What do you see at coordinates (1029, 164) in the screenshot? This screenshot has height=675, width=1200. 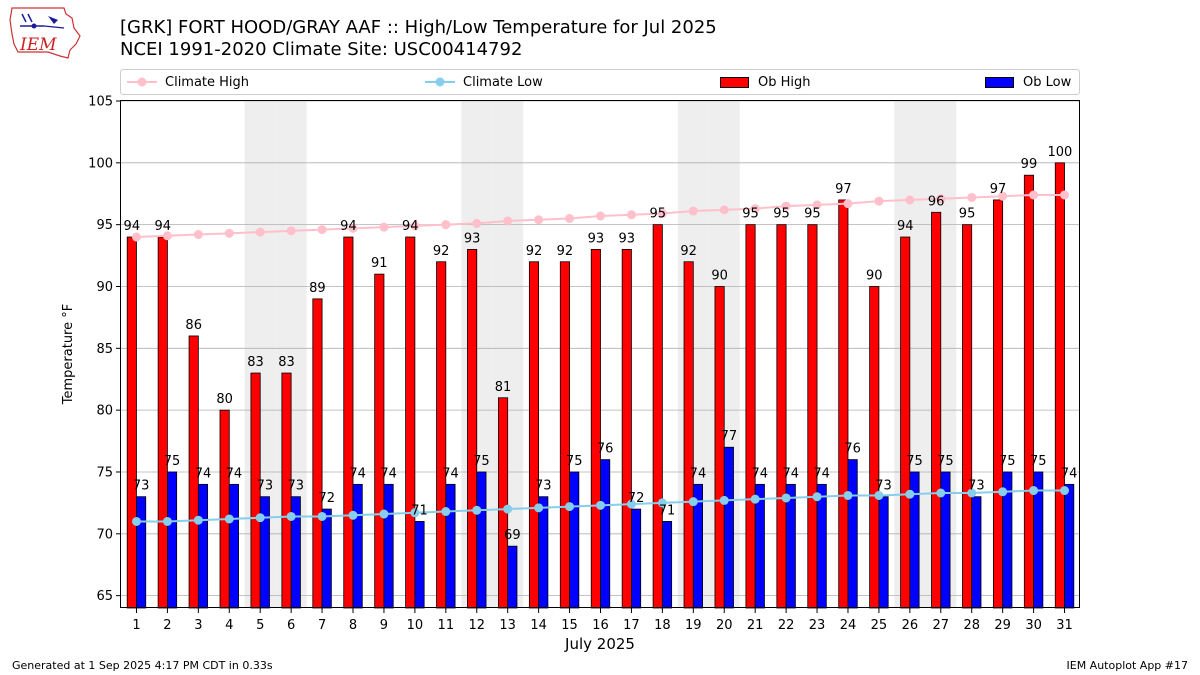 I see `ob-high-label: 99` at bounding box center [1029, 164].